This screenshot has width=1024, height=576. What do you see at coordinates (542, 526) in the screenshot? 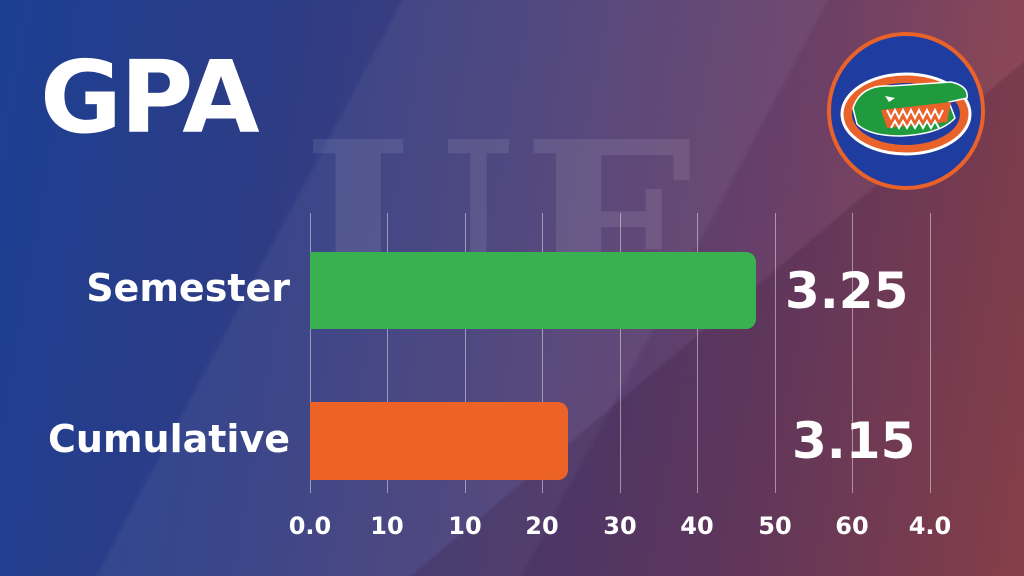
I see `x-tick-label: 20` at bounding box center [542, 526].